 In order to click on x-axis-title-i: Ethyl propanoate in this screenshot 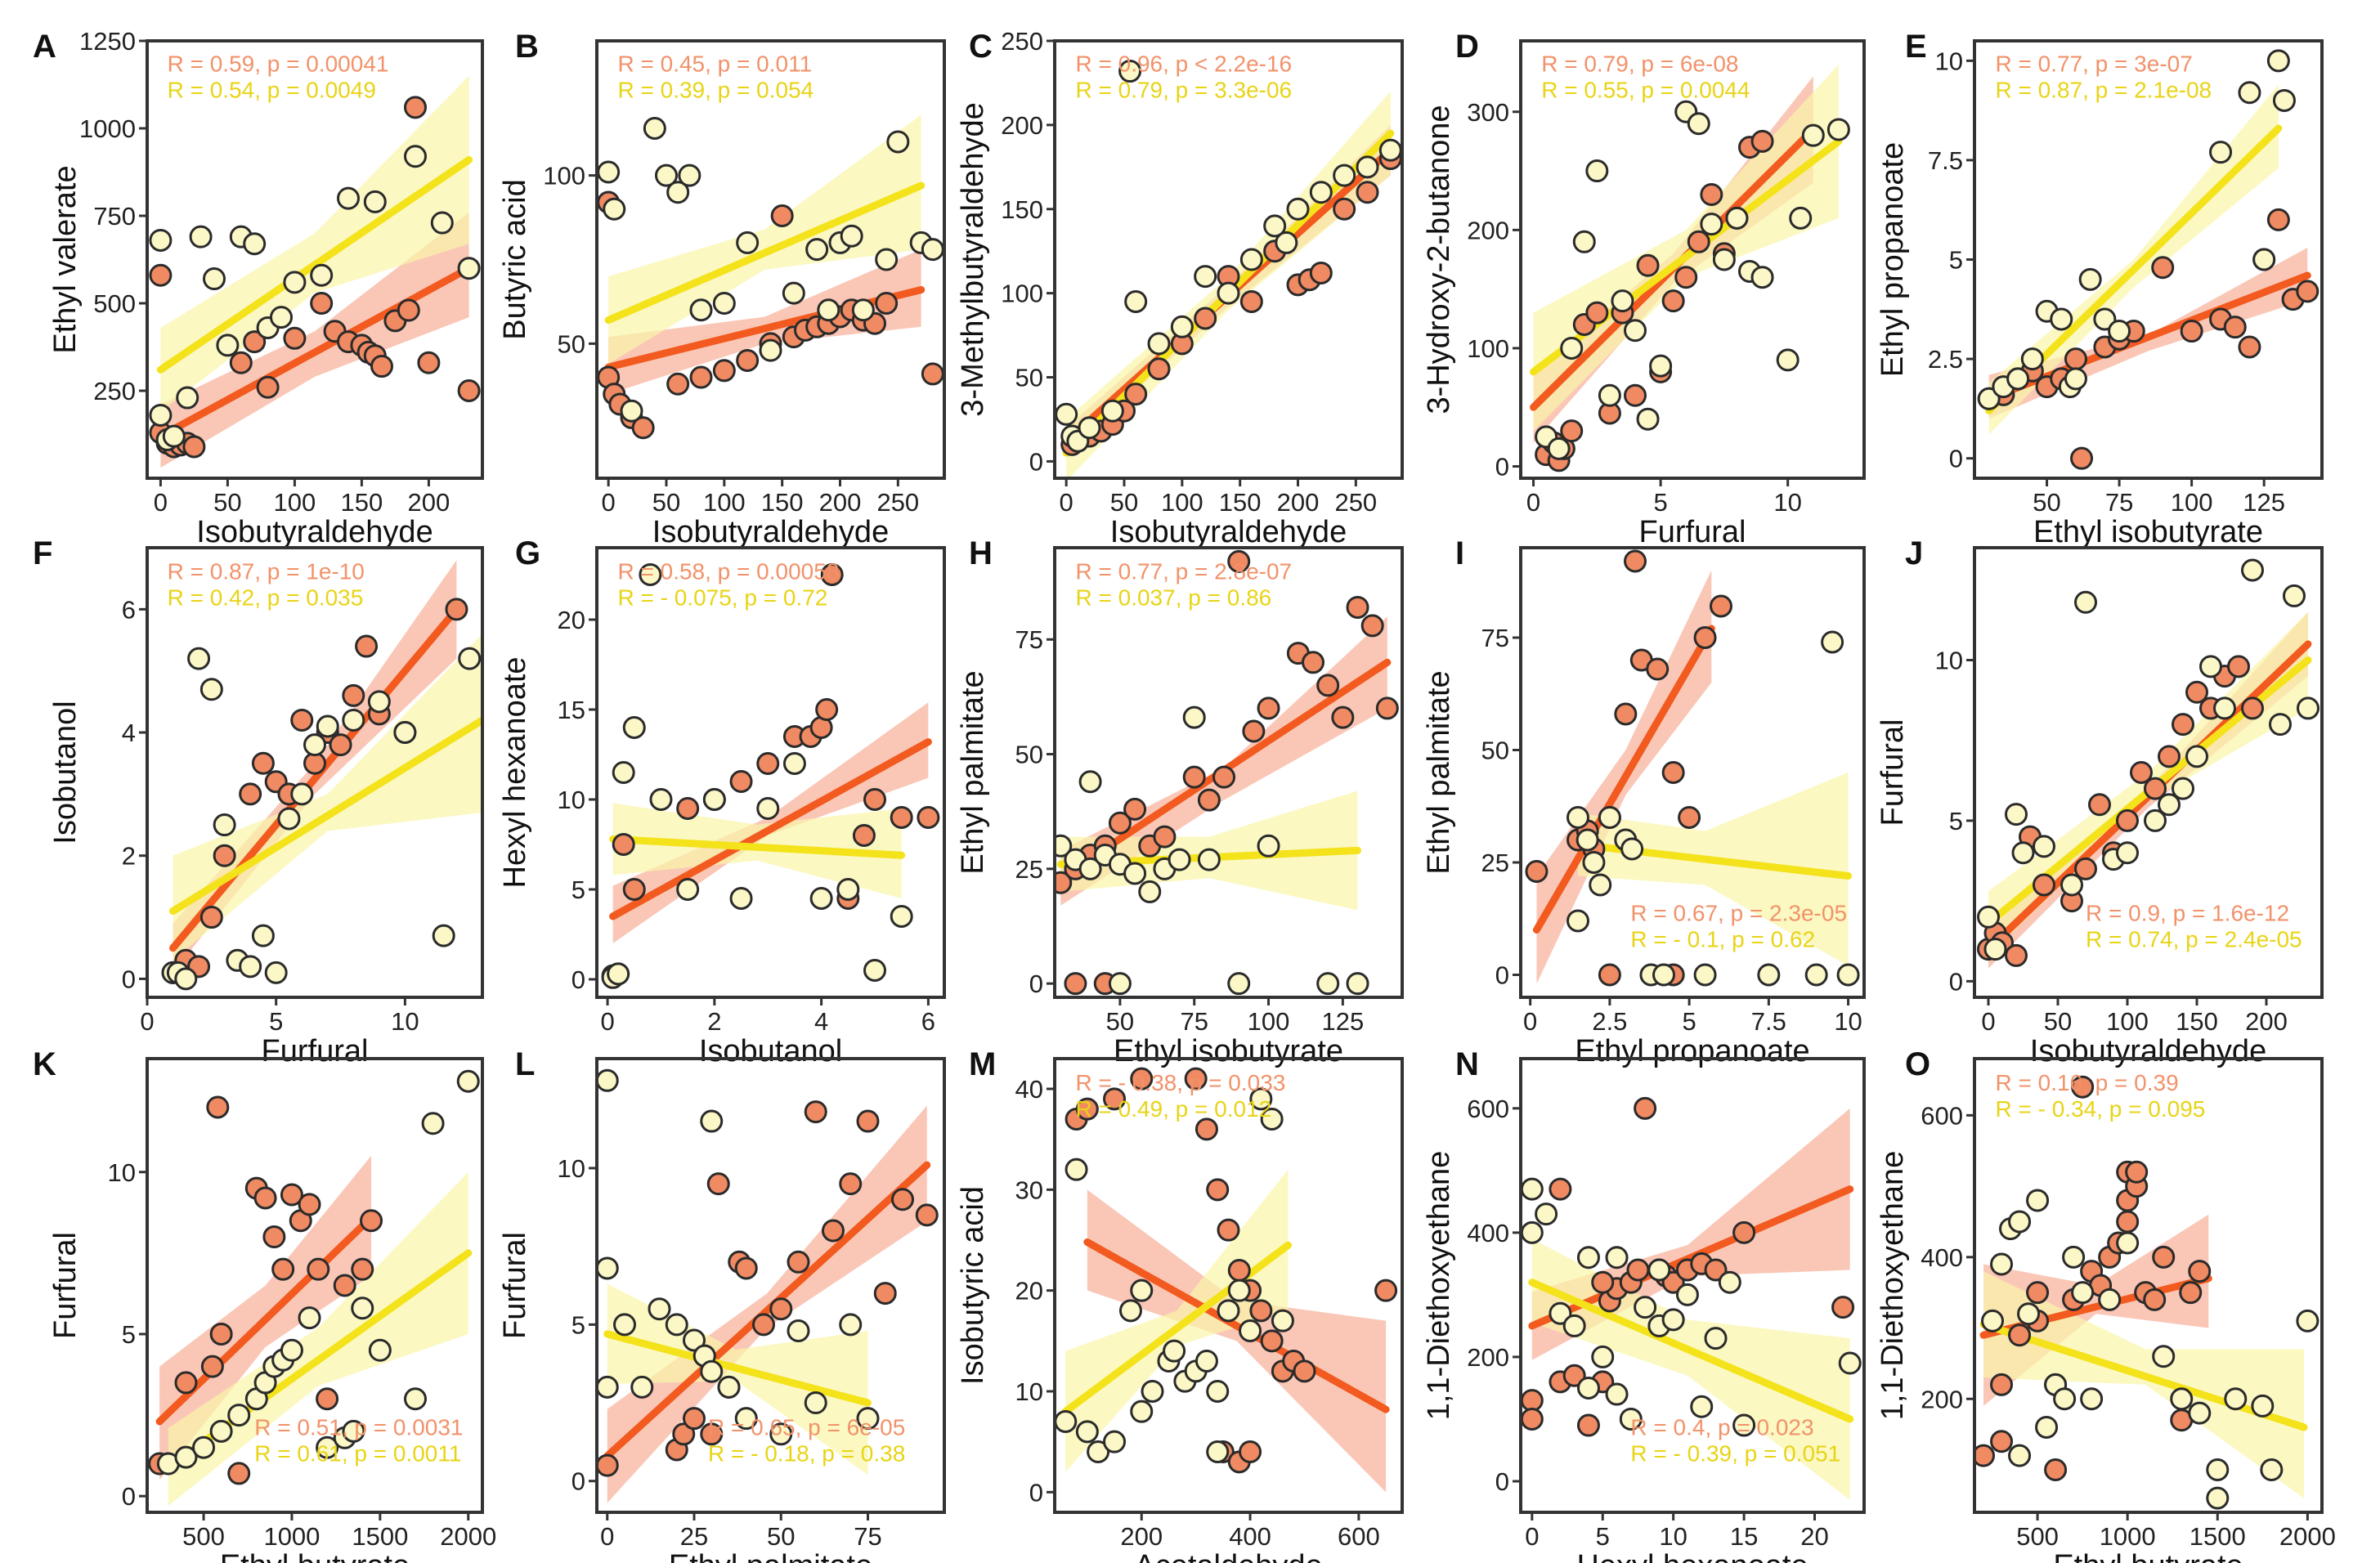, I will do `click(1692, 1051)`.